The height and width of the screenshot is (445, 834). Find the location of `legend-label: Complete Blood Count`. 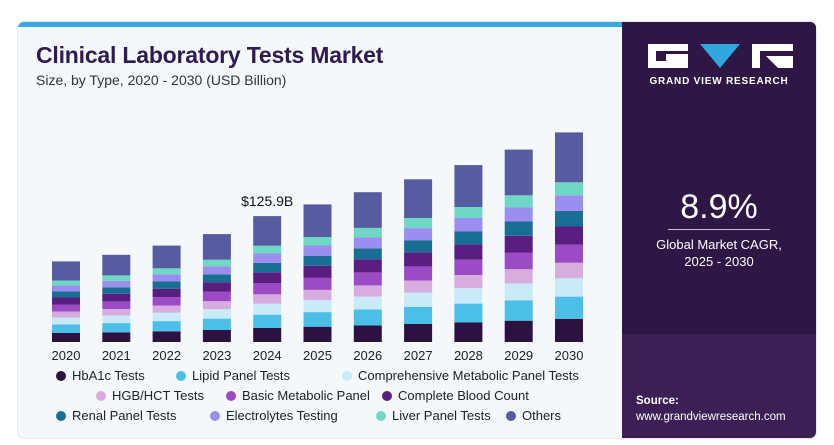

legend-label: Complete Blood Count is located at coordinates (463, 395).